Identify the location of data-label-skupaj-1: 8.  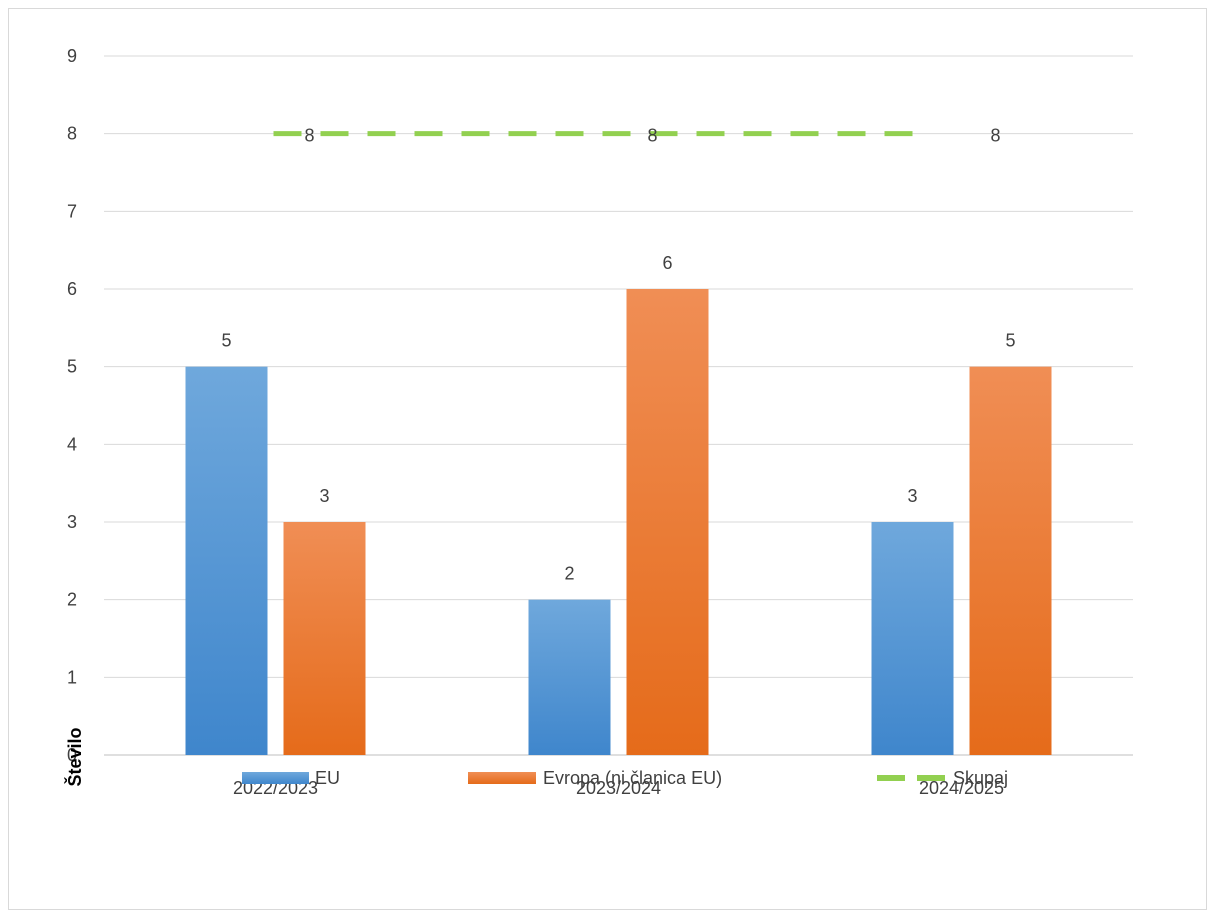
(652, 136).